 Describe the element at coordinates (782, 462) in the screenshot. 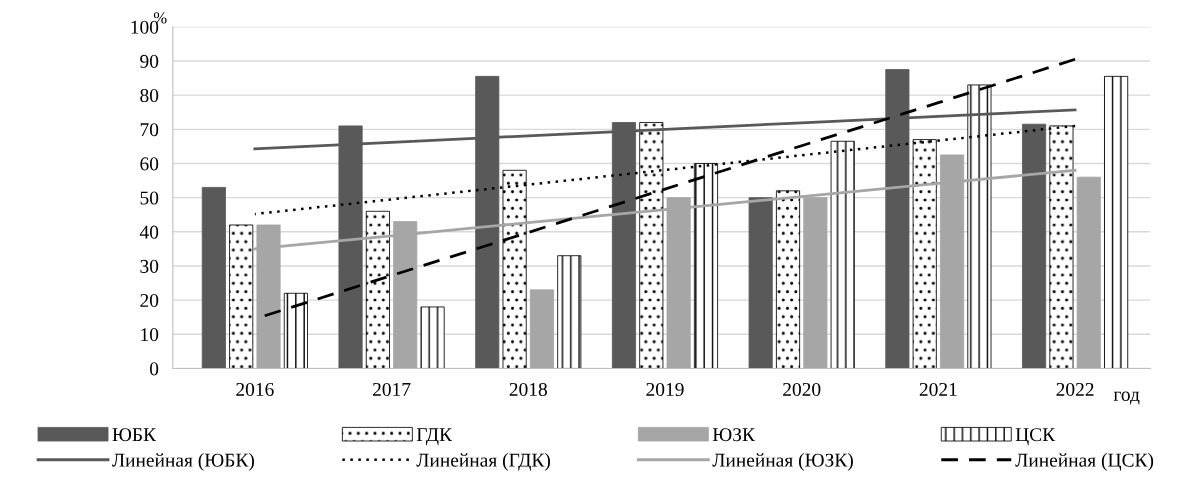

I see `legend-label: Линейная (ЮЗК)` at that location.